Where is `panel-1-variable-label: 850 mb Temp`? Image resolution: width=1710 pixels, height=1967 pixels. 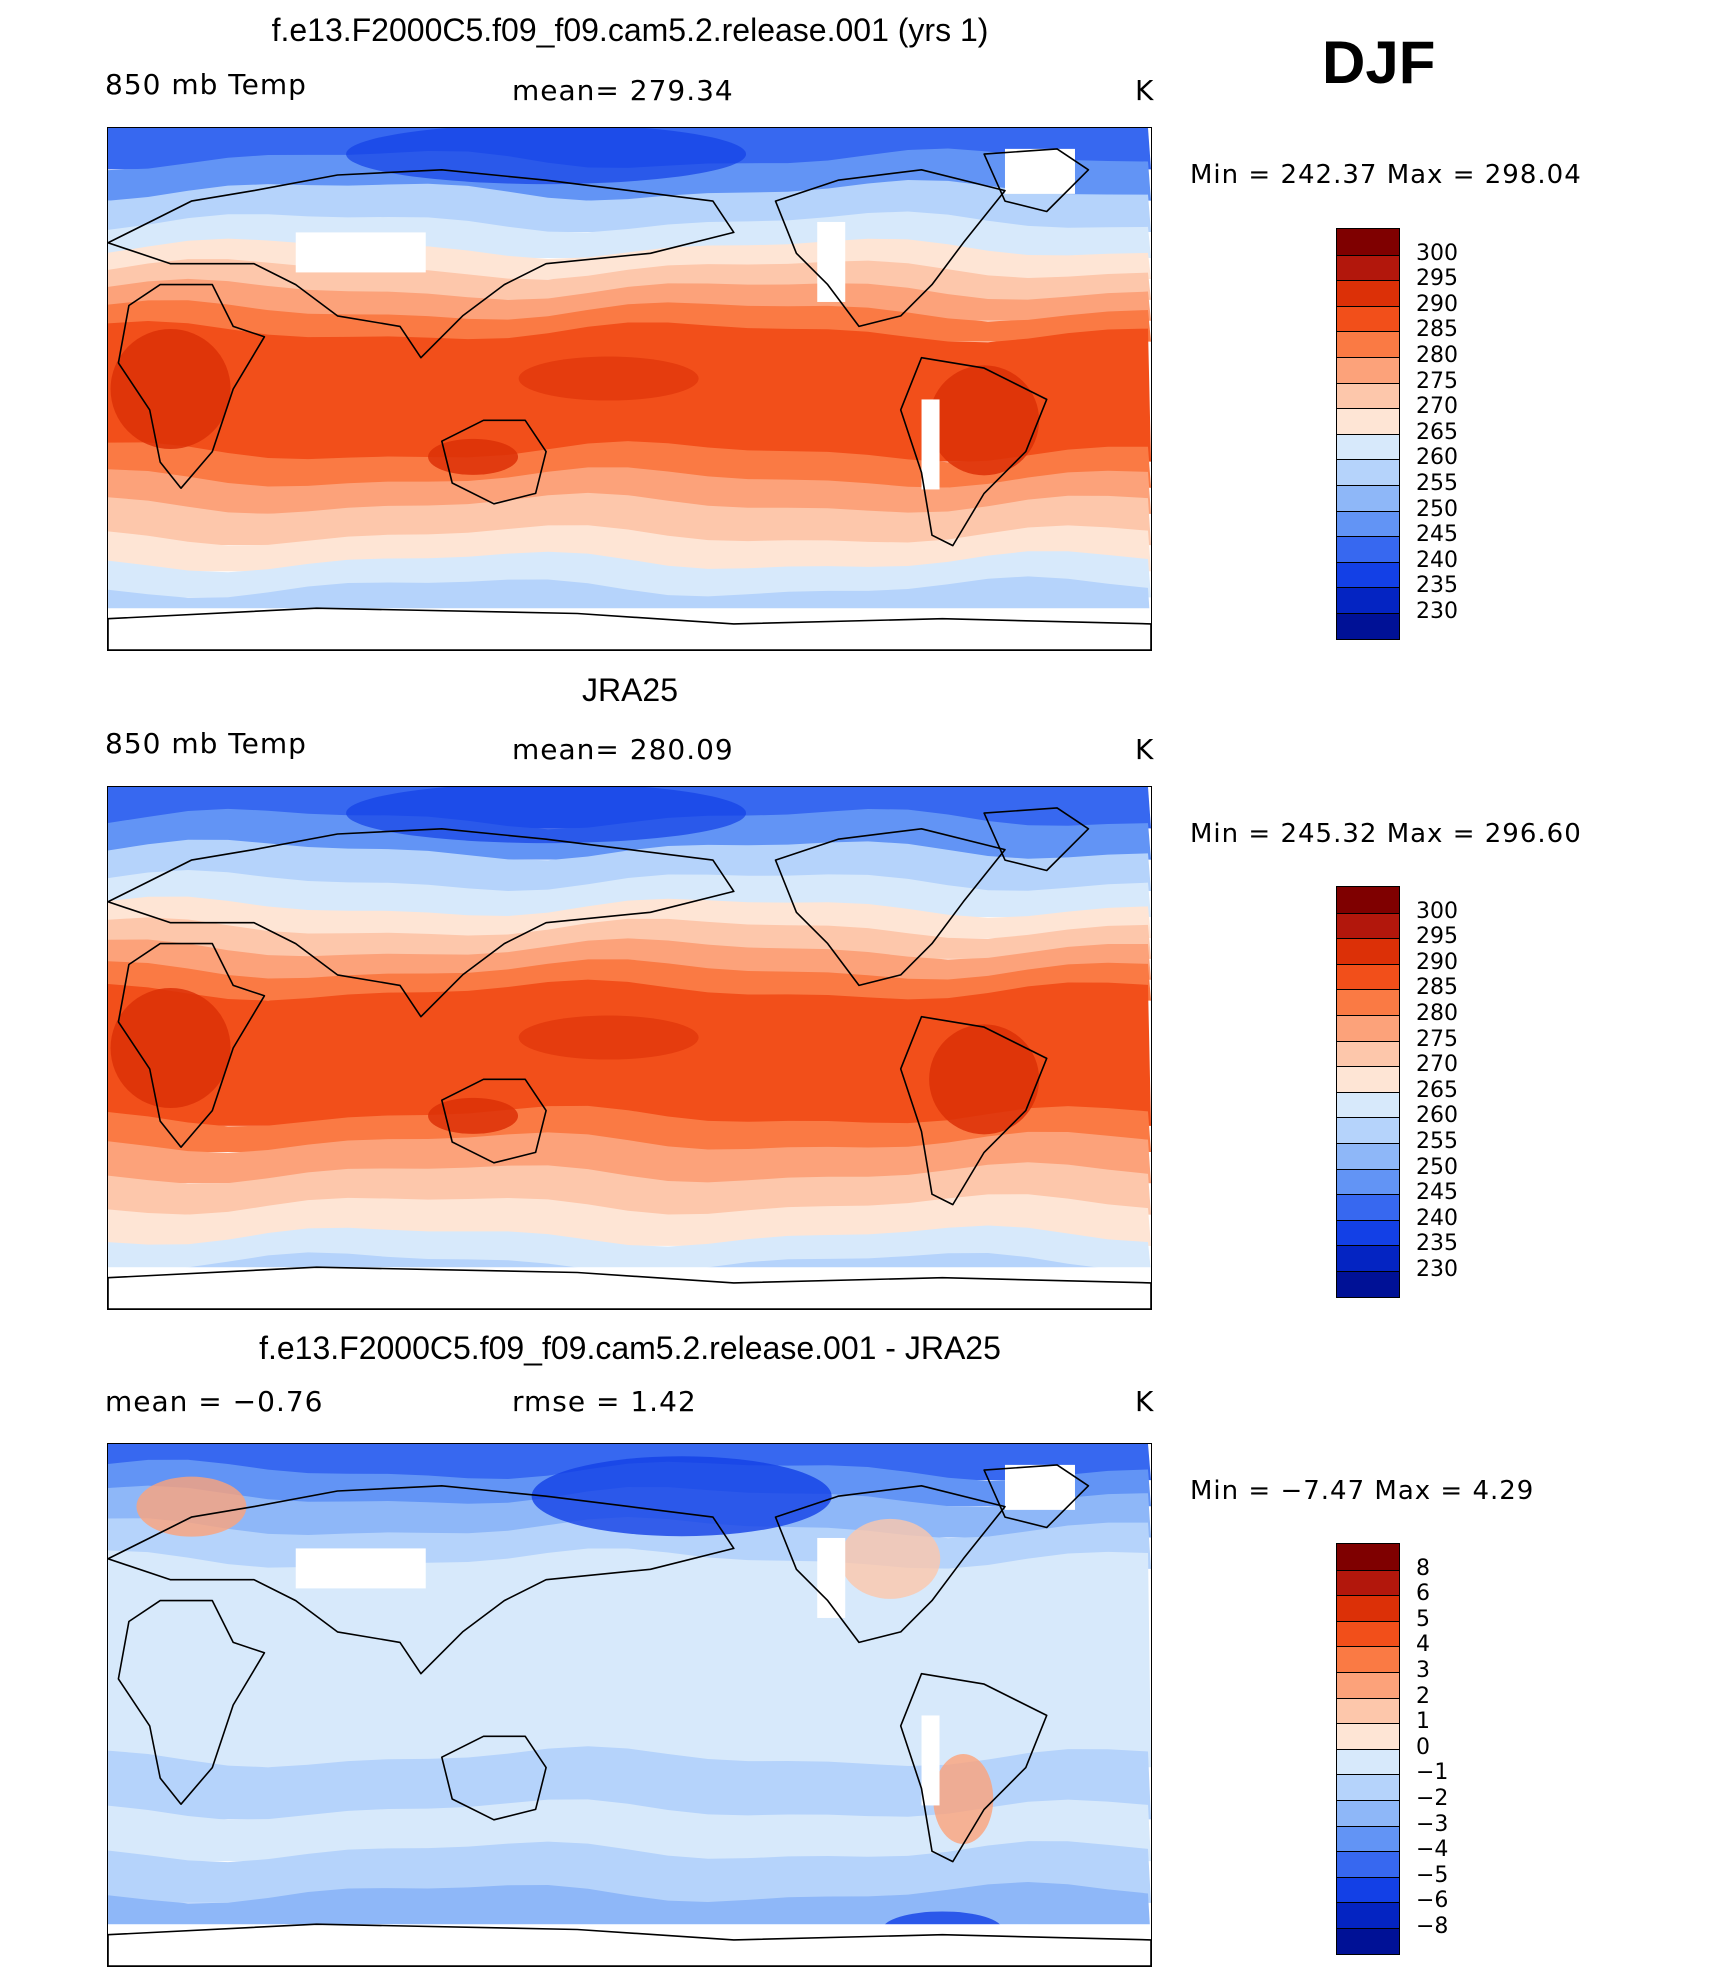 panel-1-variable-label: 850 mb Temp is located at coordinates (206, 84).